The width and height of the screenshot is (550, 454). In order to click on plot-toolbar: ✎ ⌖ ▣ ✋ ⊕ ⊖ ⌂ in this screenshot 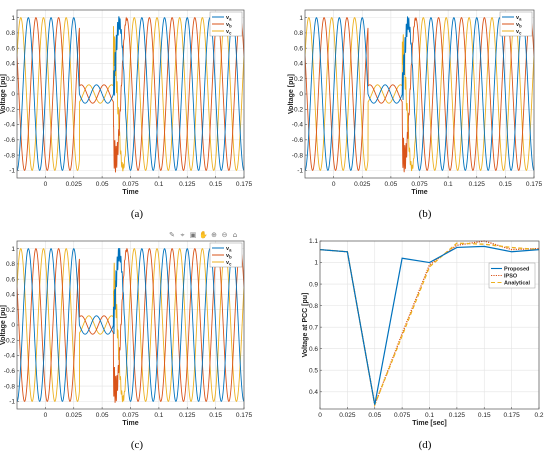, I will do `click(203, 234)`.